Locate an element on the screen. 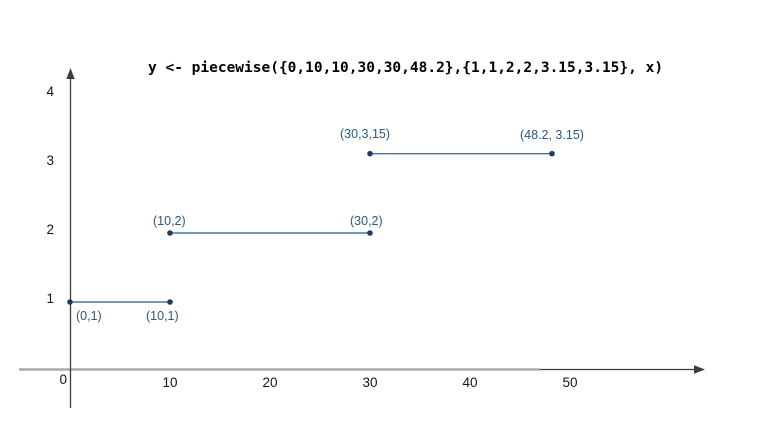  point-label: (0,1) is located at coordinates (89, 316).